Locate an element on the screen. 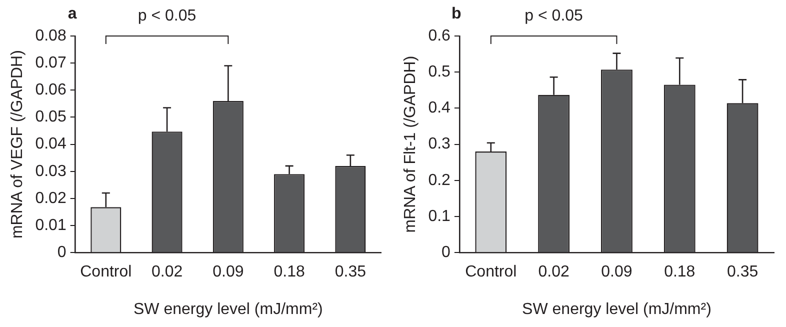  y-tick-label: 0.2 is located at coordinates (439, 180).